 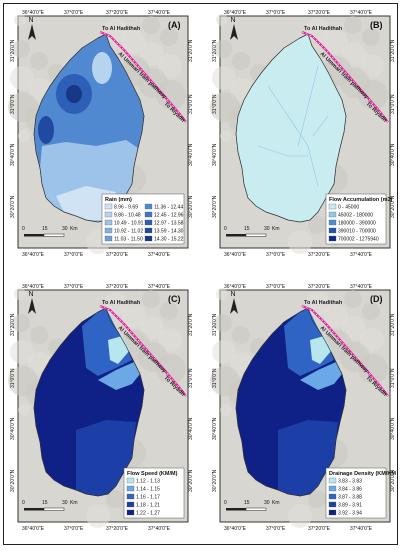 I want to click on svg-text: 0, so click(x=23, y=229).